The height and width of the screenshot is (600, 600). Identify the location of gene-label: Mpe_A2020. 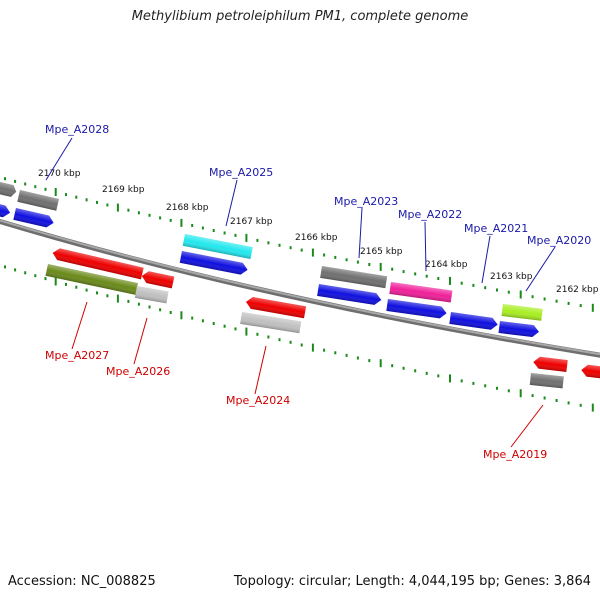
(559, 240).